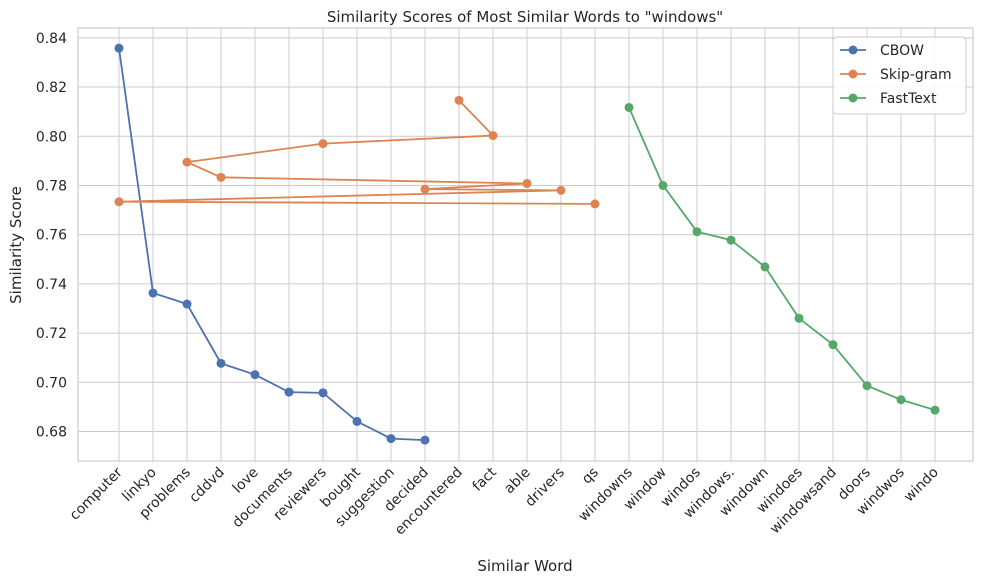  I want to click on legend-box, so click(899, 75).